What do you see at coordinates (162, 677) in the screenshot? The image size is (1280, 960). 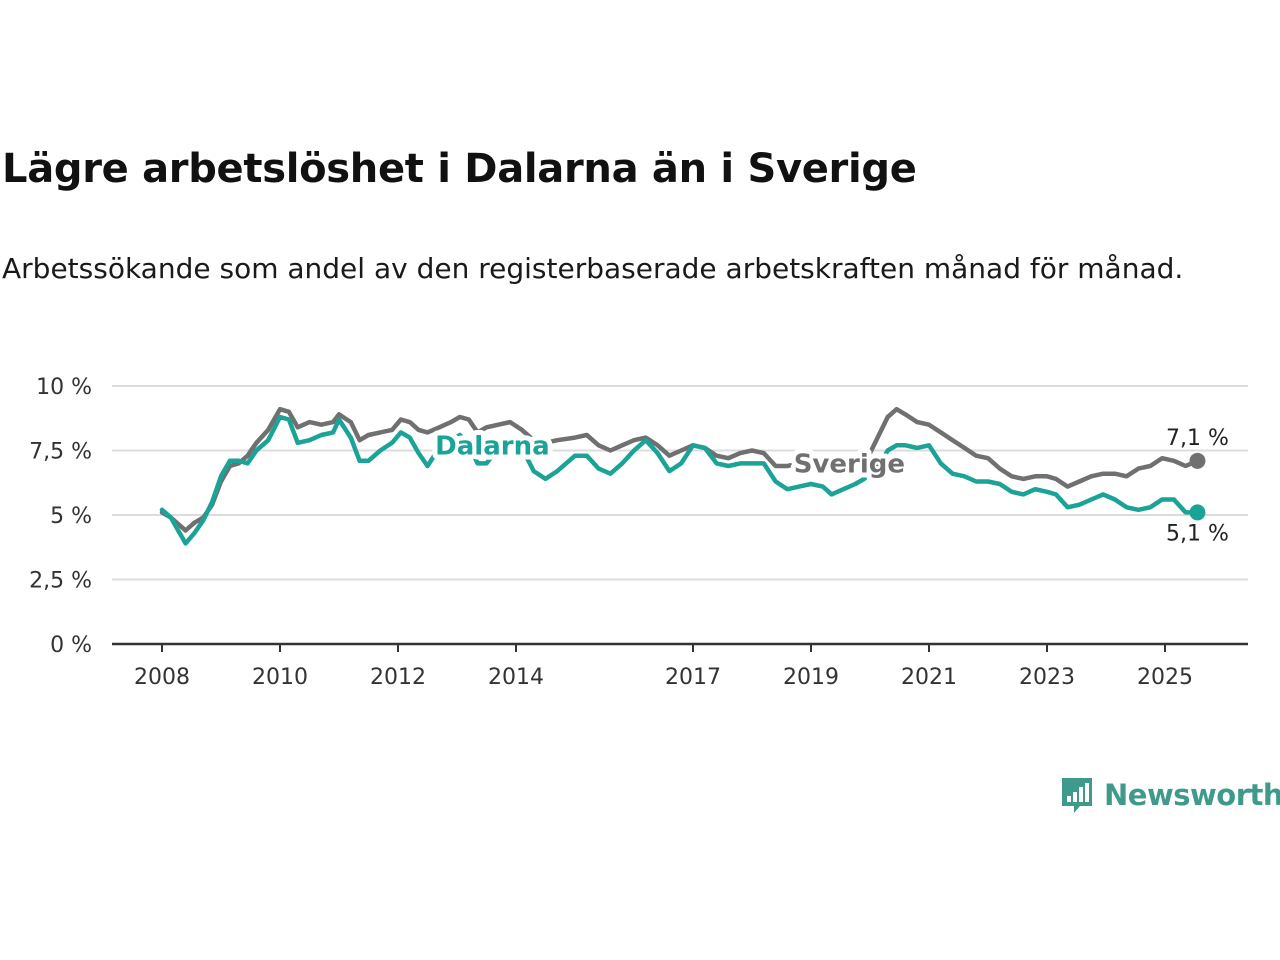 I see `x-tick-label: 2008` at bounding box center [162, 677].